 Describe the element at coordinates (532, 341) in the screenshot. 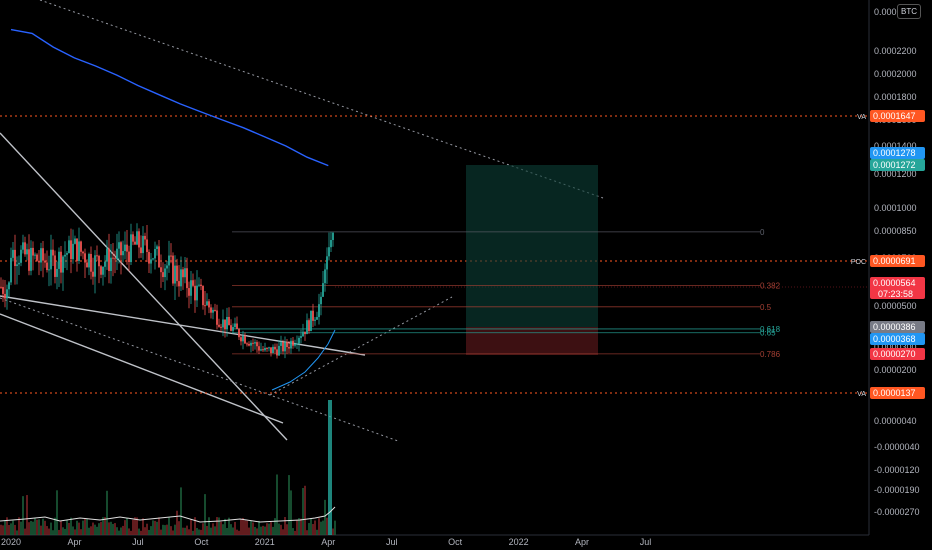

I see `position-stop-zone` at that location.